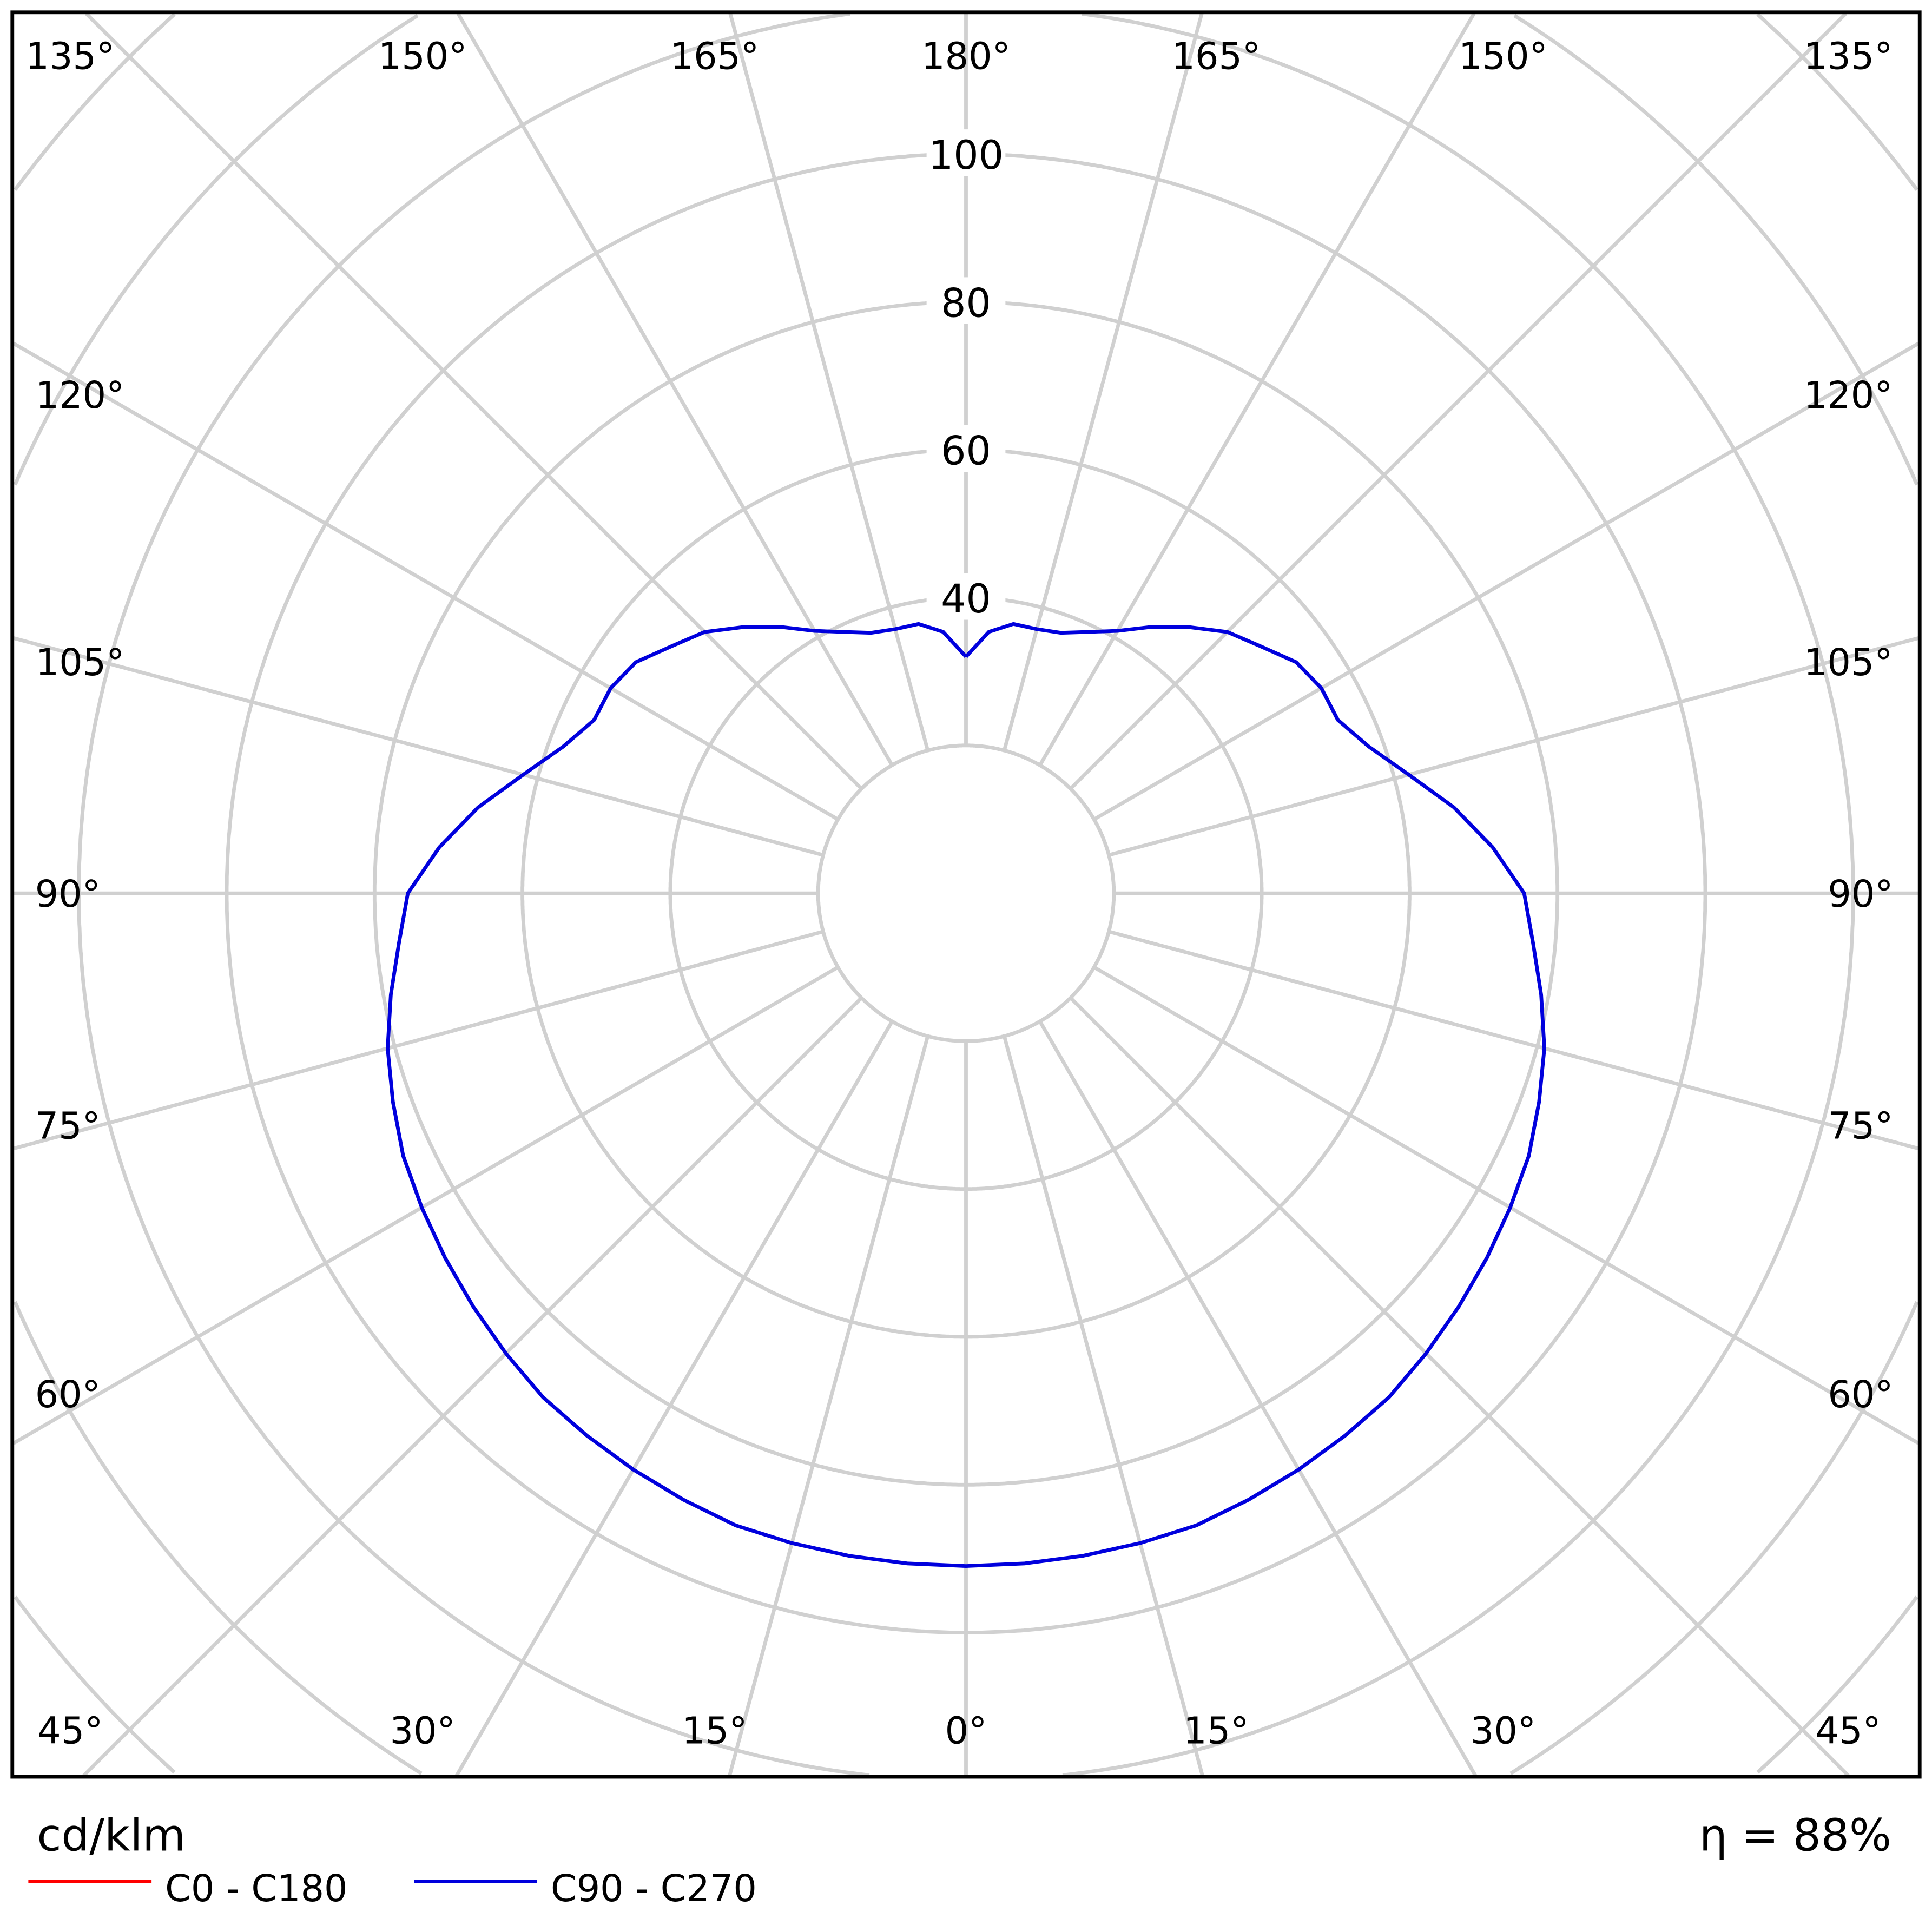 Image resolution: width=1932 pixels, height=1932 pixels. Describe the element at coordinates (654, 1889) in the screenshot. I see `legend-label-c90: C90 - C270` at that location.